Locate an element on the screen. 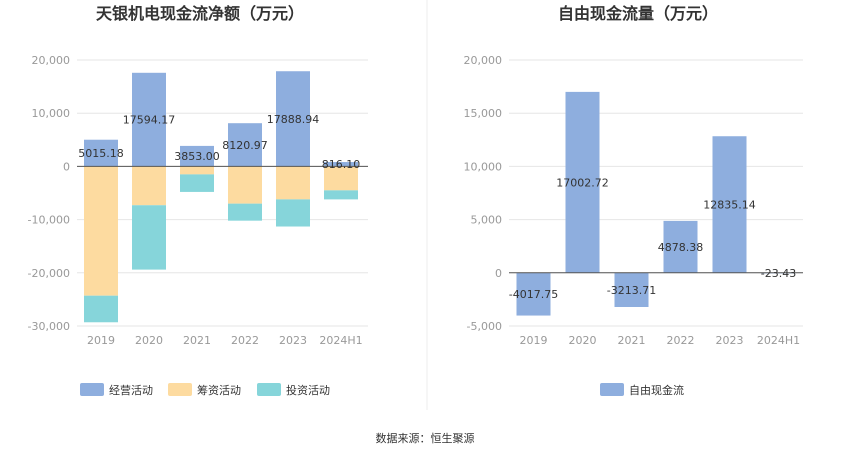 This screenshot has height=463, width=850. legend-label: 自由现金流 is located at coordinates (656, 390).